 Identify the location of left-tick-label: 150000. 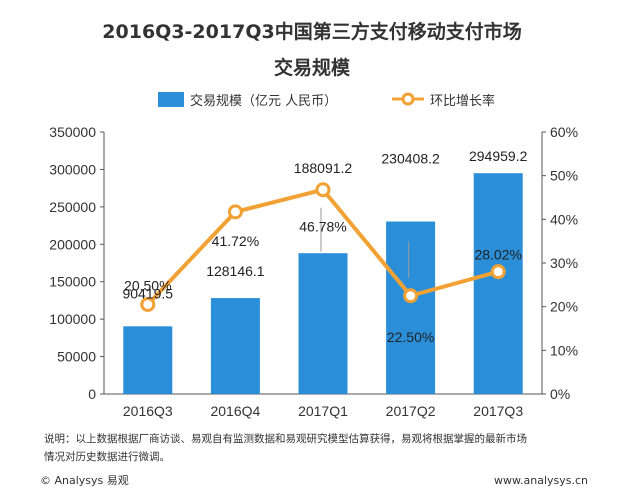
(72, 282).